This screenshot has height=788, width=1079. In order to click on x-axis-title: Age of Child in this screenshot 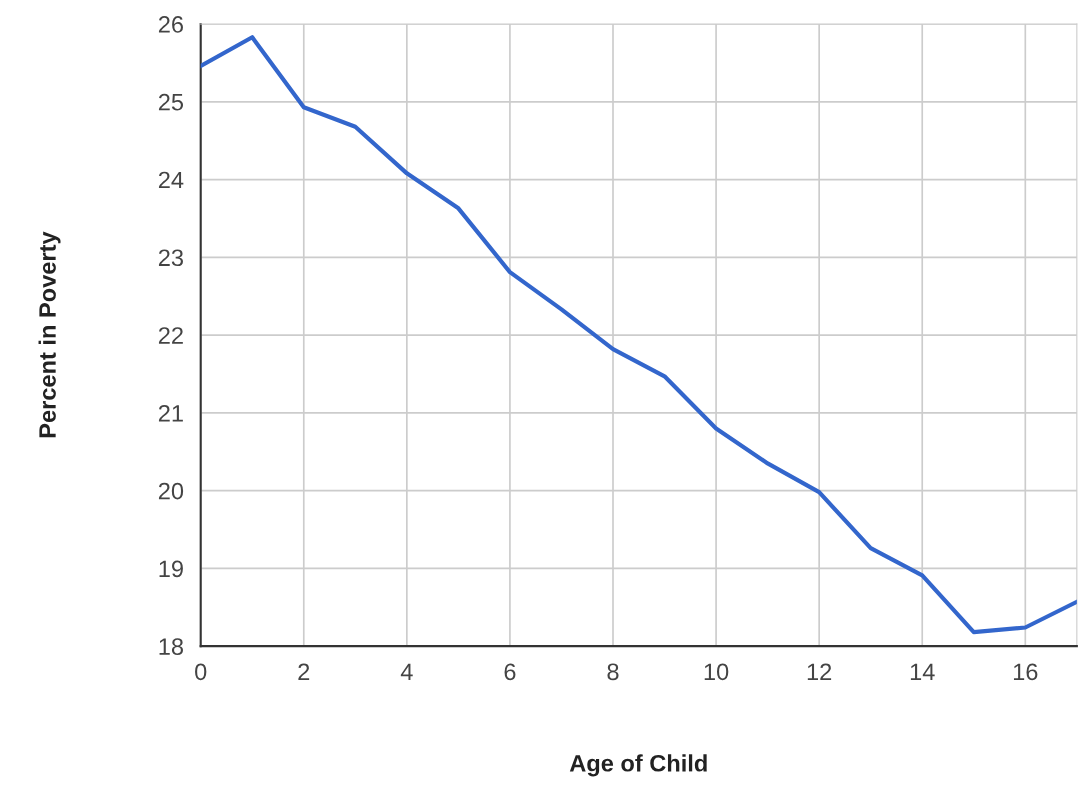, I will do `click(638, 765)`.